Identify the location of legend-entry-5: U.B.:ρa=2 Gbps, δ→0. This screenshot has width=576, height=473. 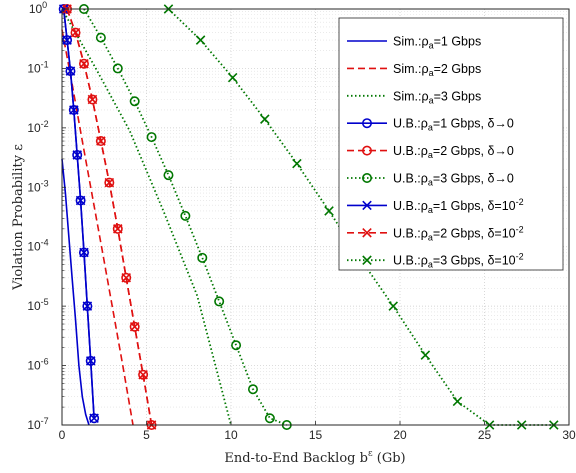
(430, 152).